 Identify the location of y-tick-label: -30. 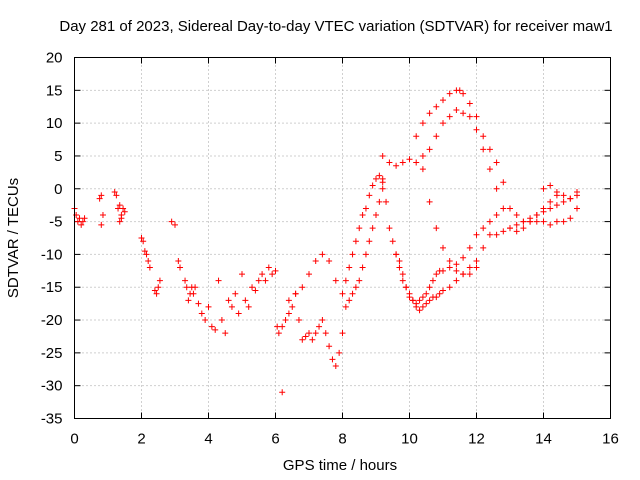
(52, 386).